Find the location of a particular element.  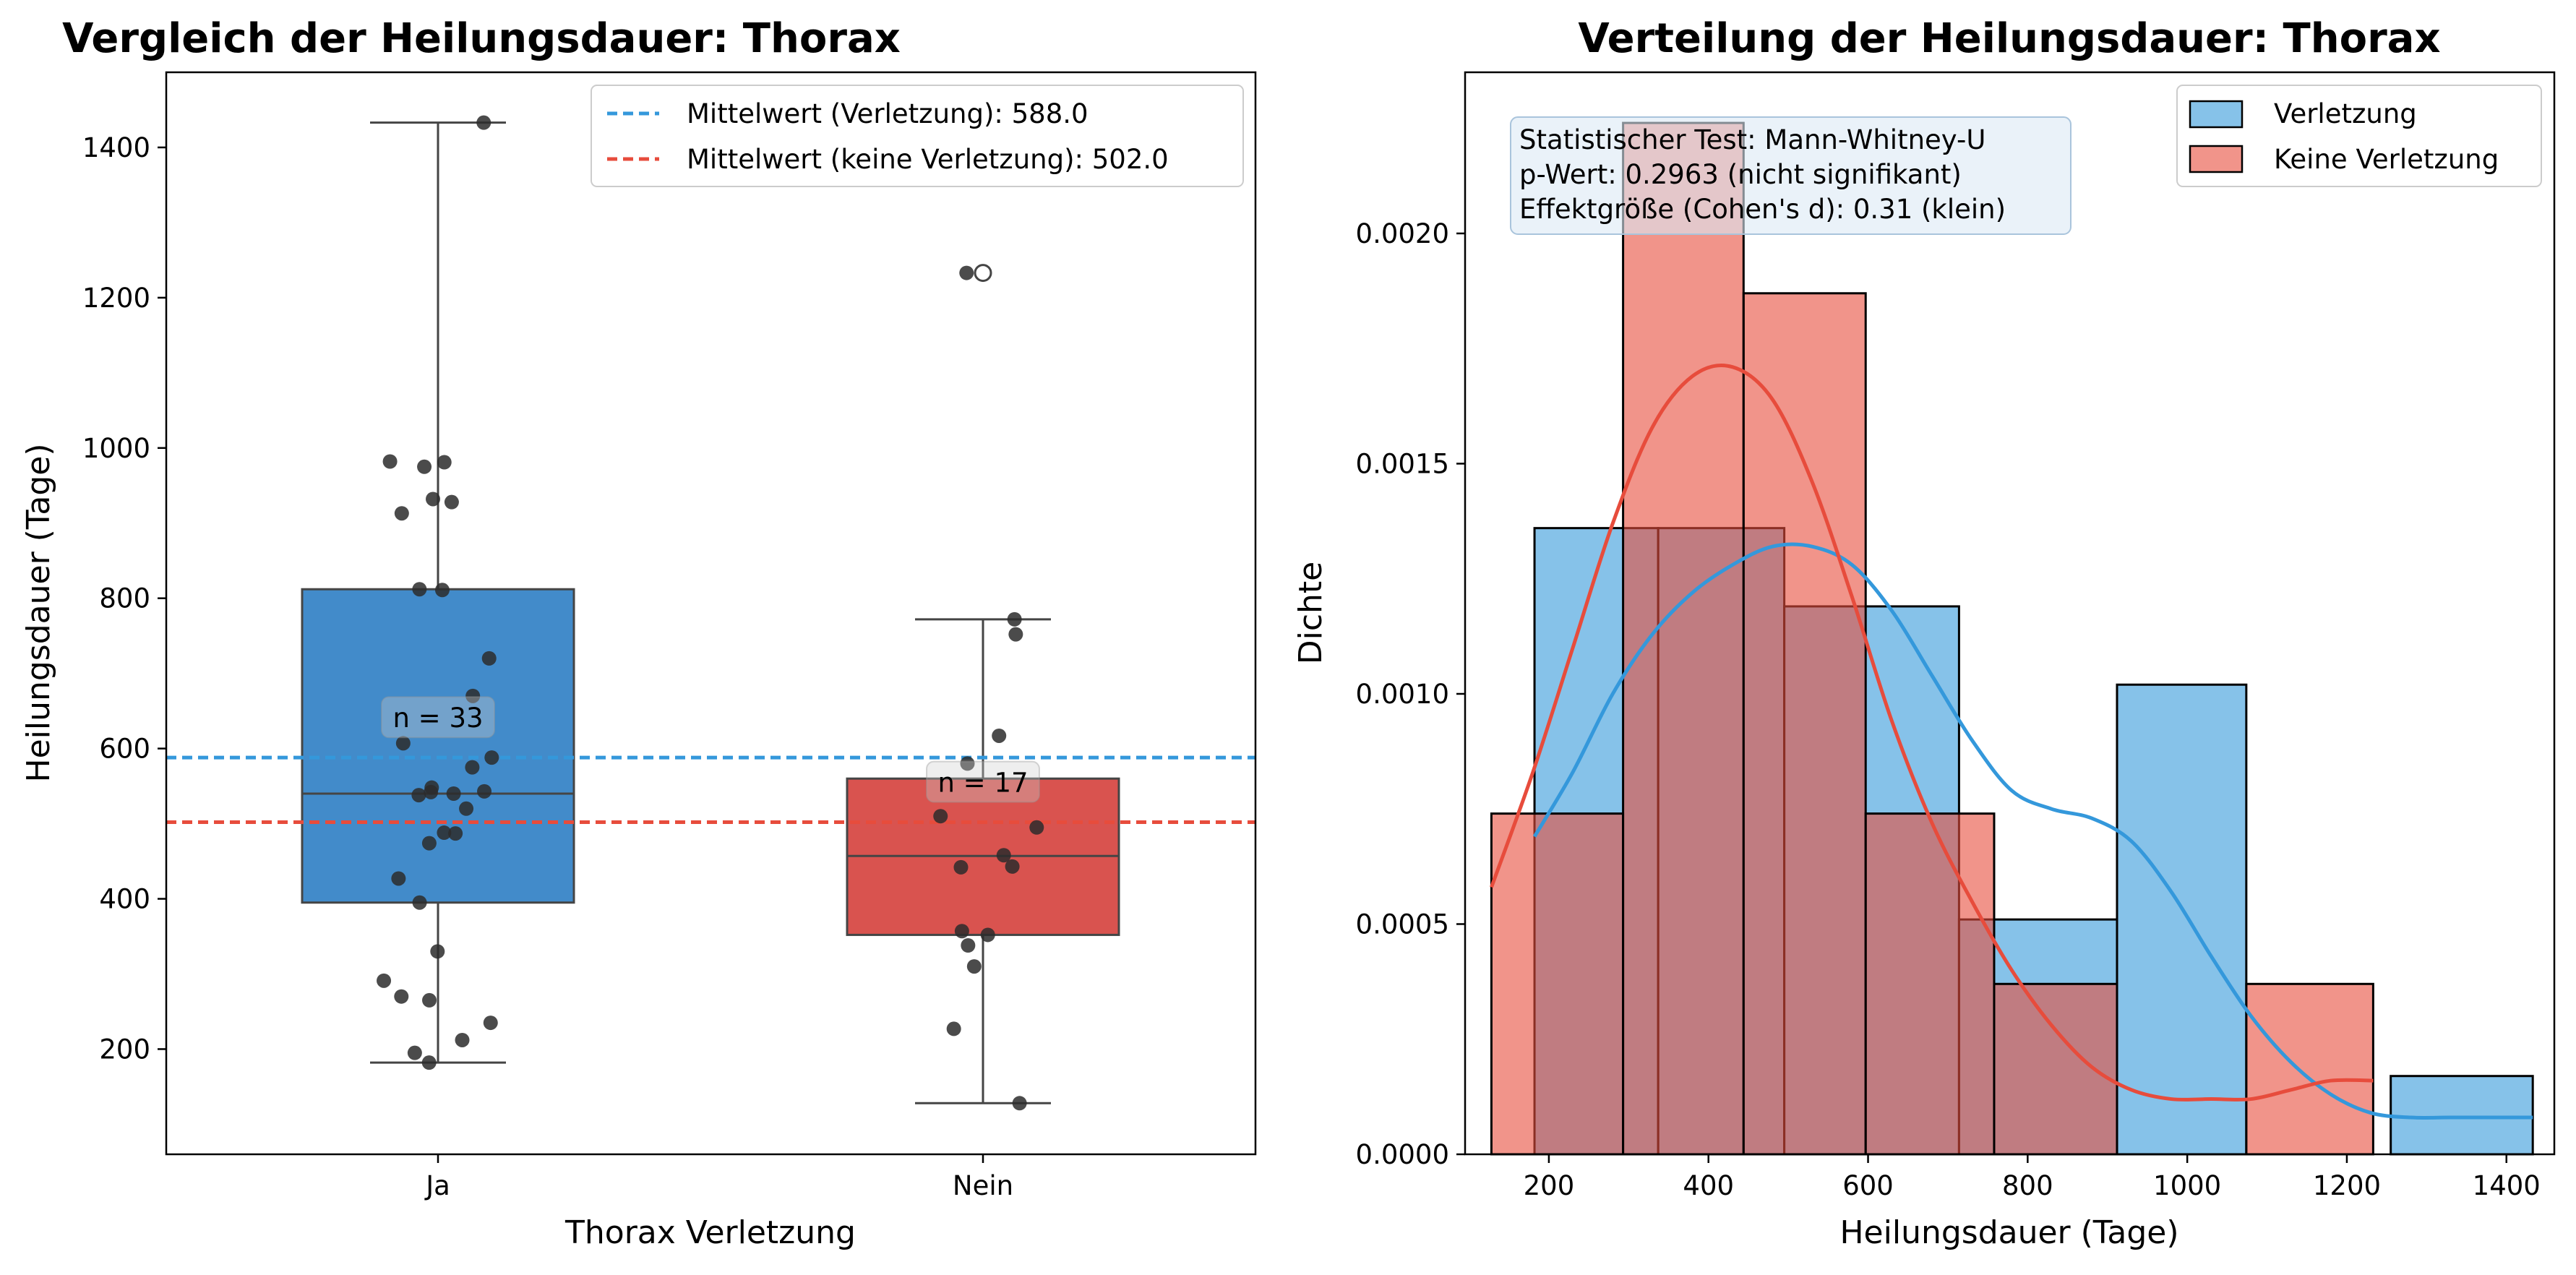

right-legend: Verletzung Keine Verletzung is located at coordinates (2359, 136).